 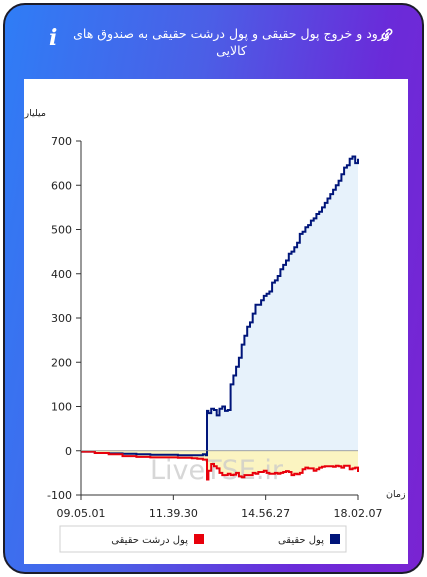 What do you see at coordinates (149, 540) in the screenshot?
I see `legend-label-1: پول درشت حقیقی` at bounding box center [149, 540].